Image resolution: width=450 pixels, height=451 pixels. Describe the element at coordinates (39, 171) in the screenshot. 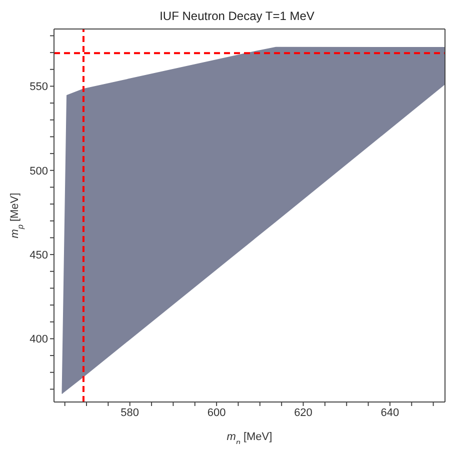

I see `y-tick-label: 500` at that location.